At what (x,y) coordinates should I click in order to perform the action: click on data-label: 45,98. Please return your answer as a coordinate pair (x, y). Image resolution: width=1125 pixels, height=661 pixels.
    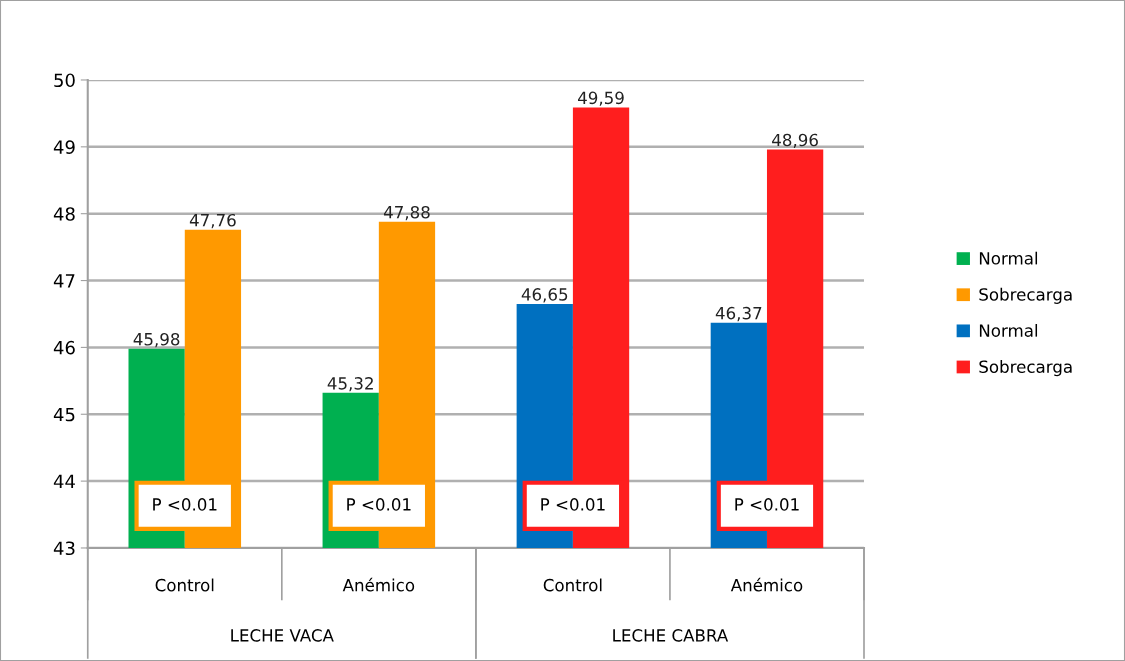
    Looking at the image, I should click on (156, 340).